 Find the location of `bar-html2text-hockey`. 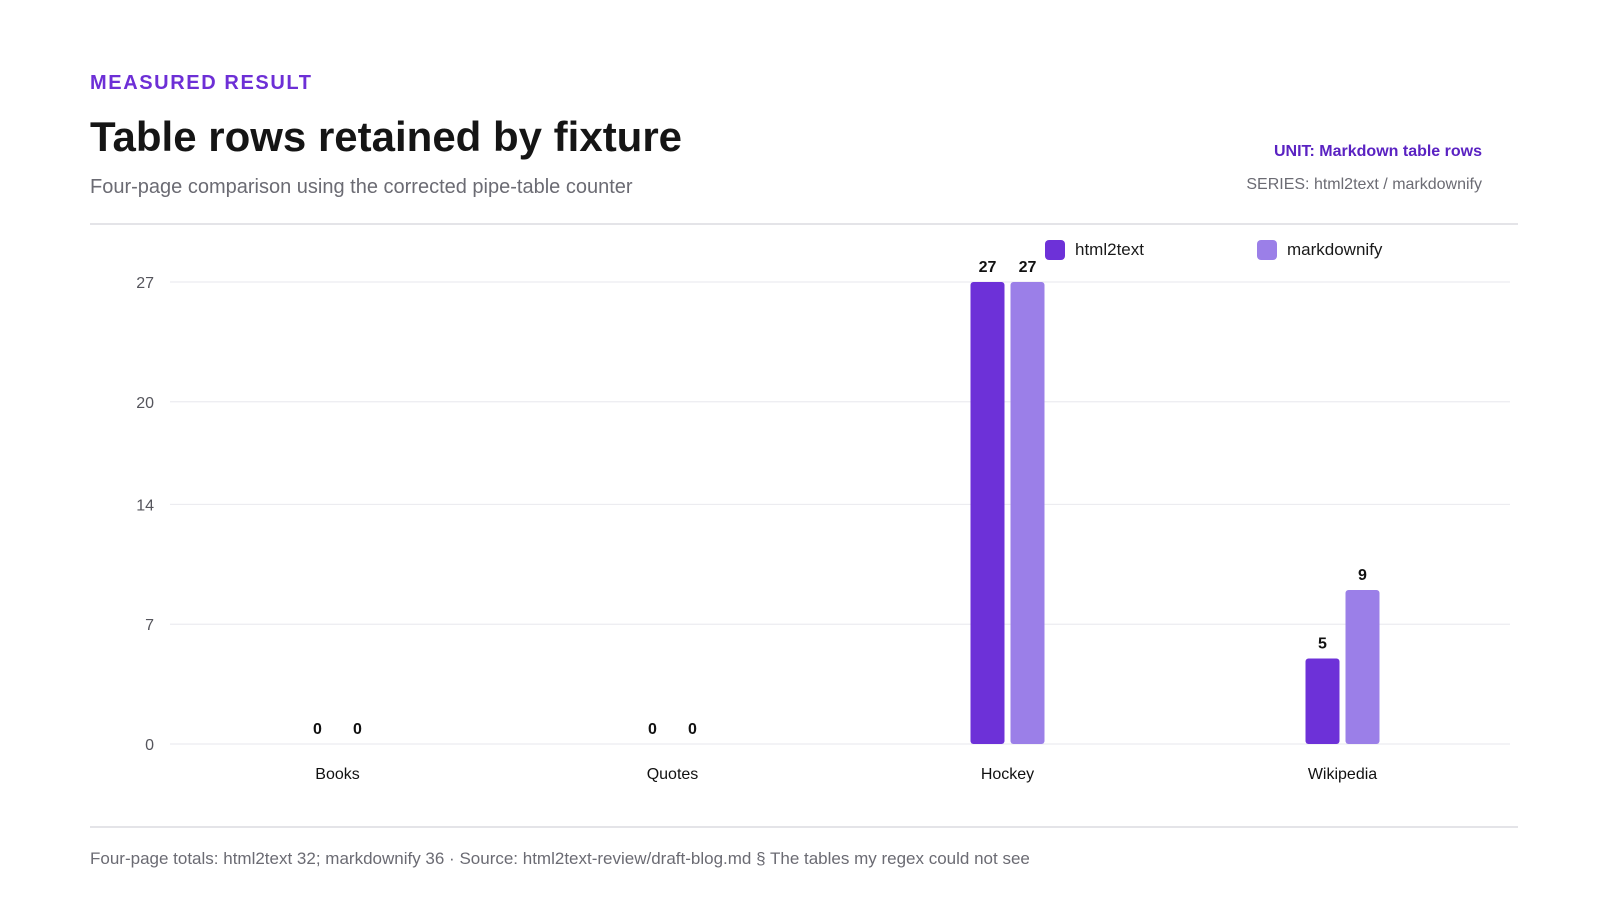

bar-html2text-hockey is located at coordinates (987, 513).